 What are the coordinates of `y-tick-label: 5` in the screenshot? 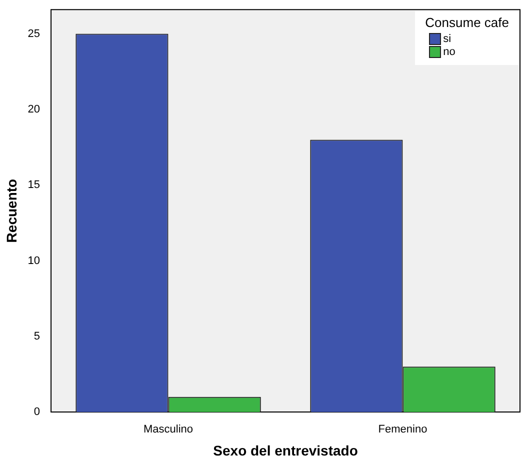 It's located at (37, 336).